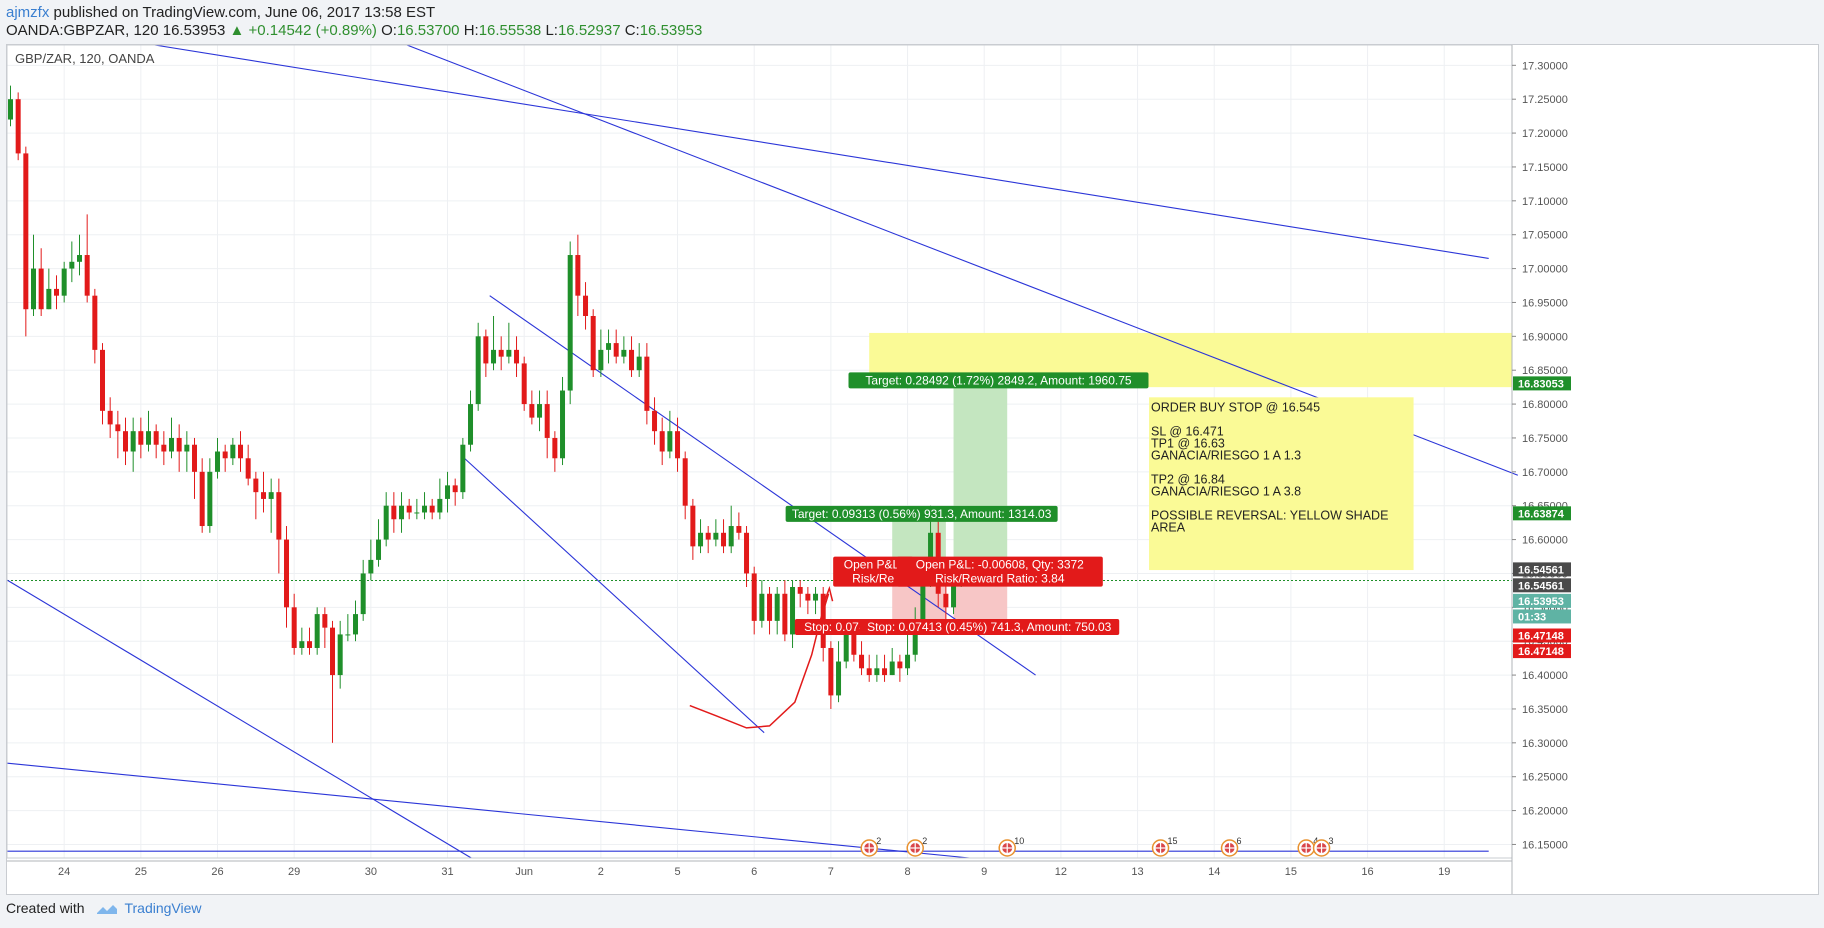  I want to click on event-count: 2, so click(924, 841).